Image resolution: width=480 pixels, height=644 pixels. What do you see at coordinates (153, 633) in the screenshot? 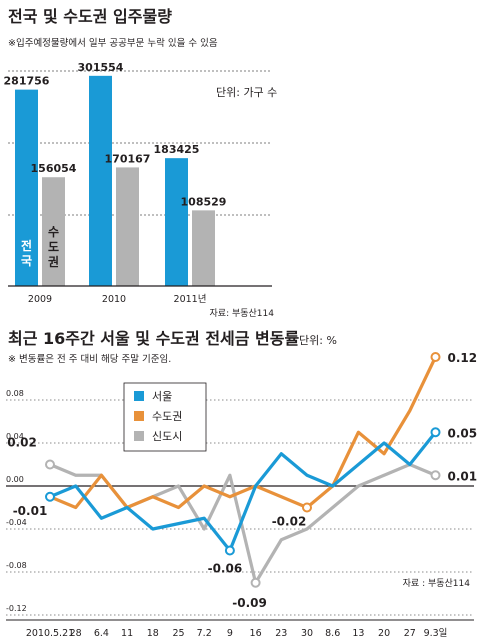
I see `x-tick-label: 18` at bounding box center [153, 633].